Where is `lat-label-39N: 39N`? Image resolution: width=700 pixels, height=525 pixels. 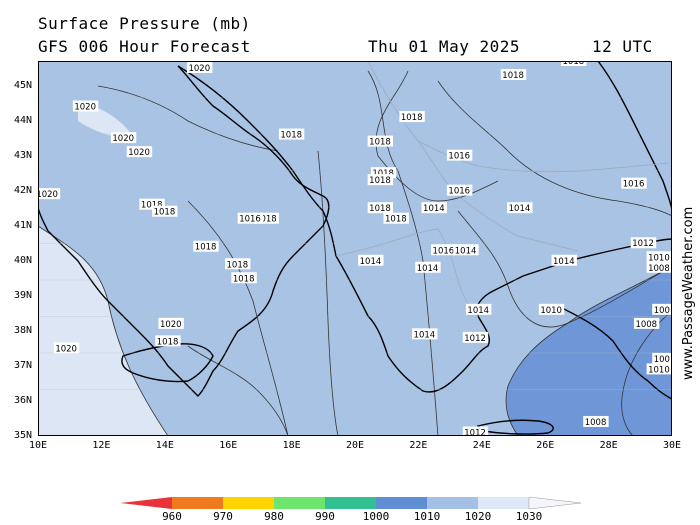
lat-label-39N: 39N is located at coordinates (23, 295).